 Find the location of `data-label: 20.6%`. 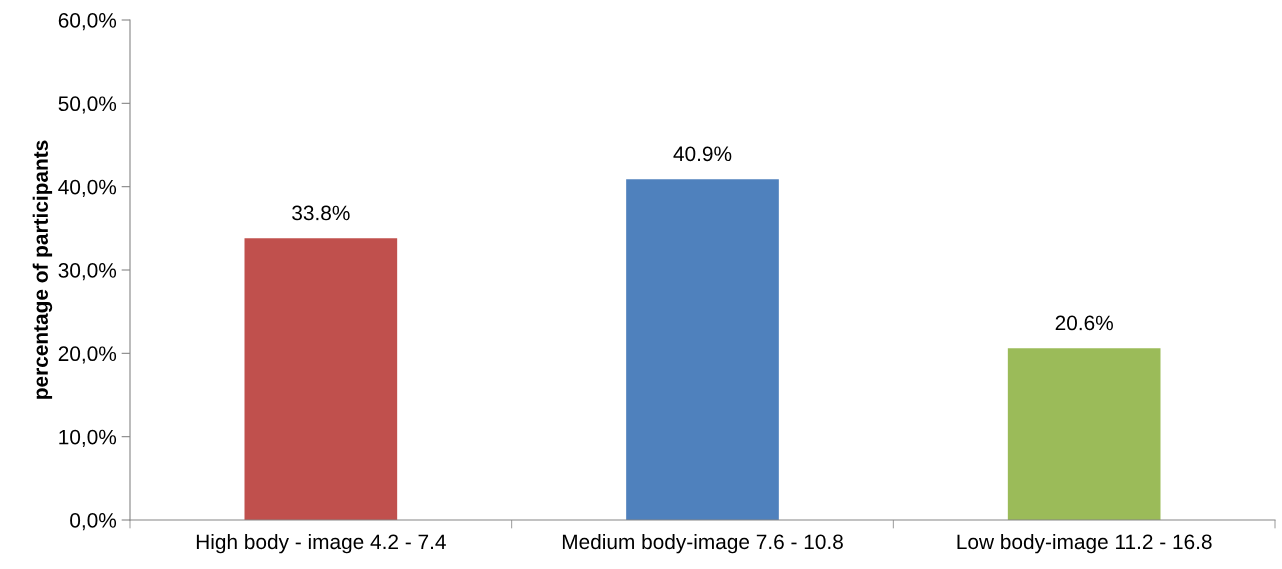

data-label: 20.6% is located at coordinates (1084, 323).